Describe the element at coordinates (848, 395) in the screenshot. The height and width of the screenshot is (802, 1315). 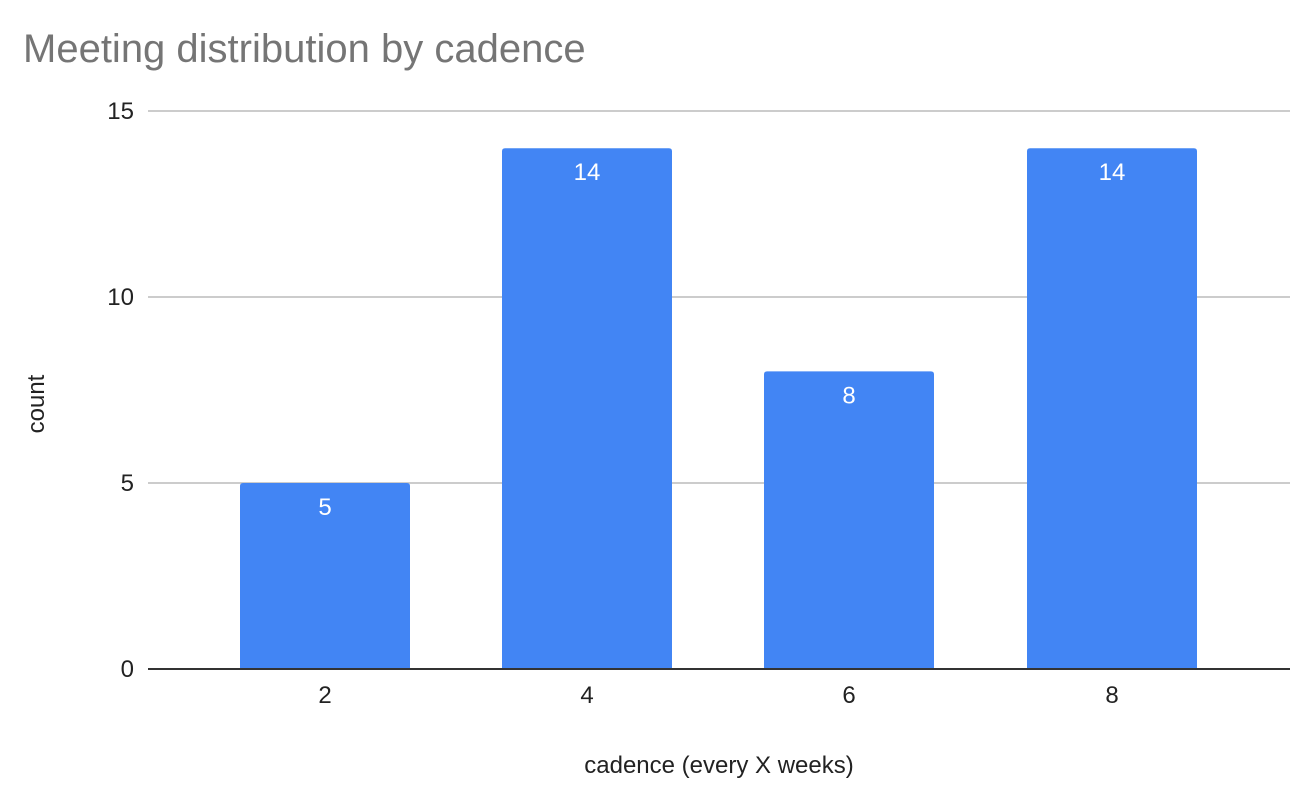
I see `data-label: 8` at that location.